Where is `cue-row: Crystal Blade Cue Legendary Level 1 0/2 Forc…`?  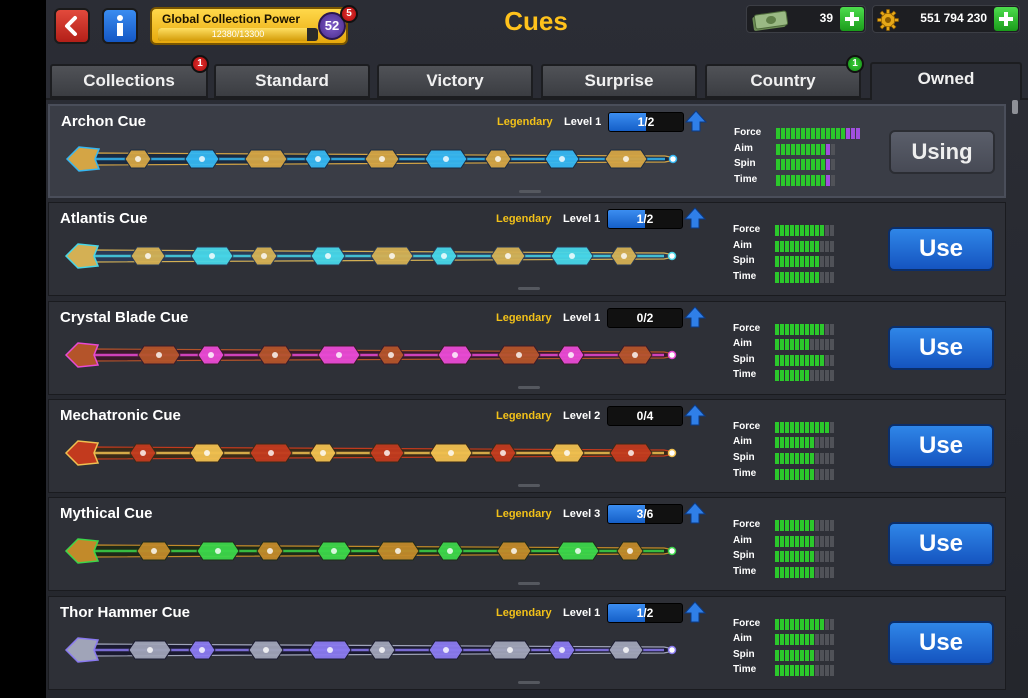
cue-row: Crystal Blade Cue Legendary Level 1 0/2 Forc… is located at coordinates (527, 347).